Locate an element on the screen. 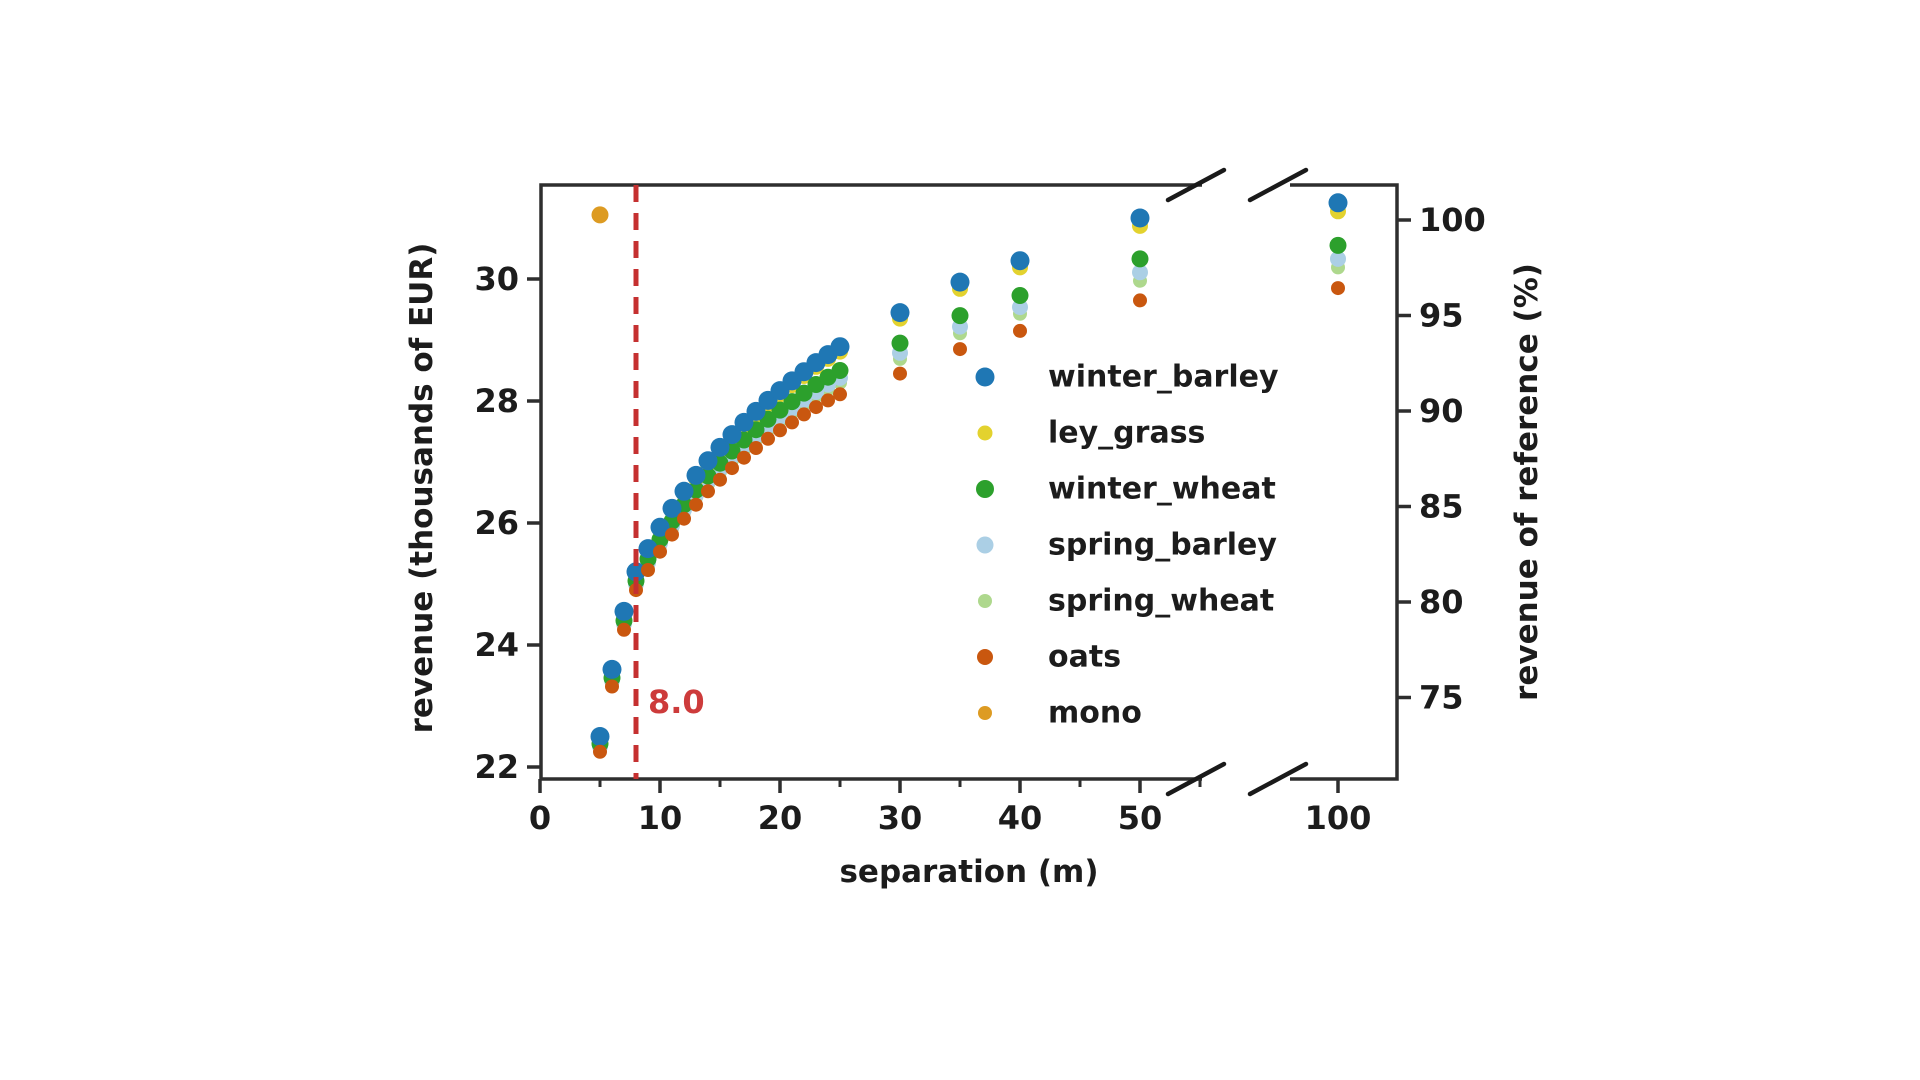 The width and height of the screenshot is (1920, 1080). y-left-tick-label: 24 is located at coordinates (496, 645).